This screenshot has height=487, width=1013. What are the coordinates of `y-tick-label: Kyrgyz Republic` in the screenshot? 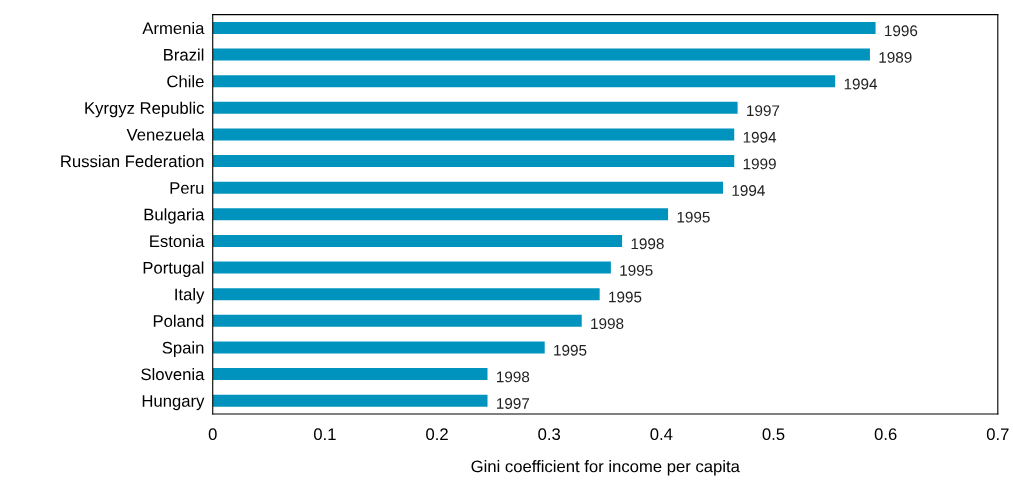 It's located at (144, 109).